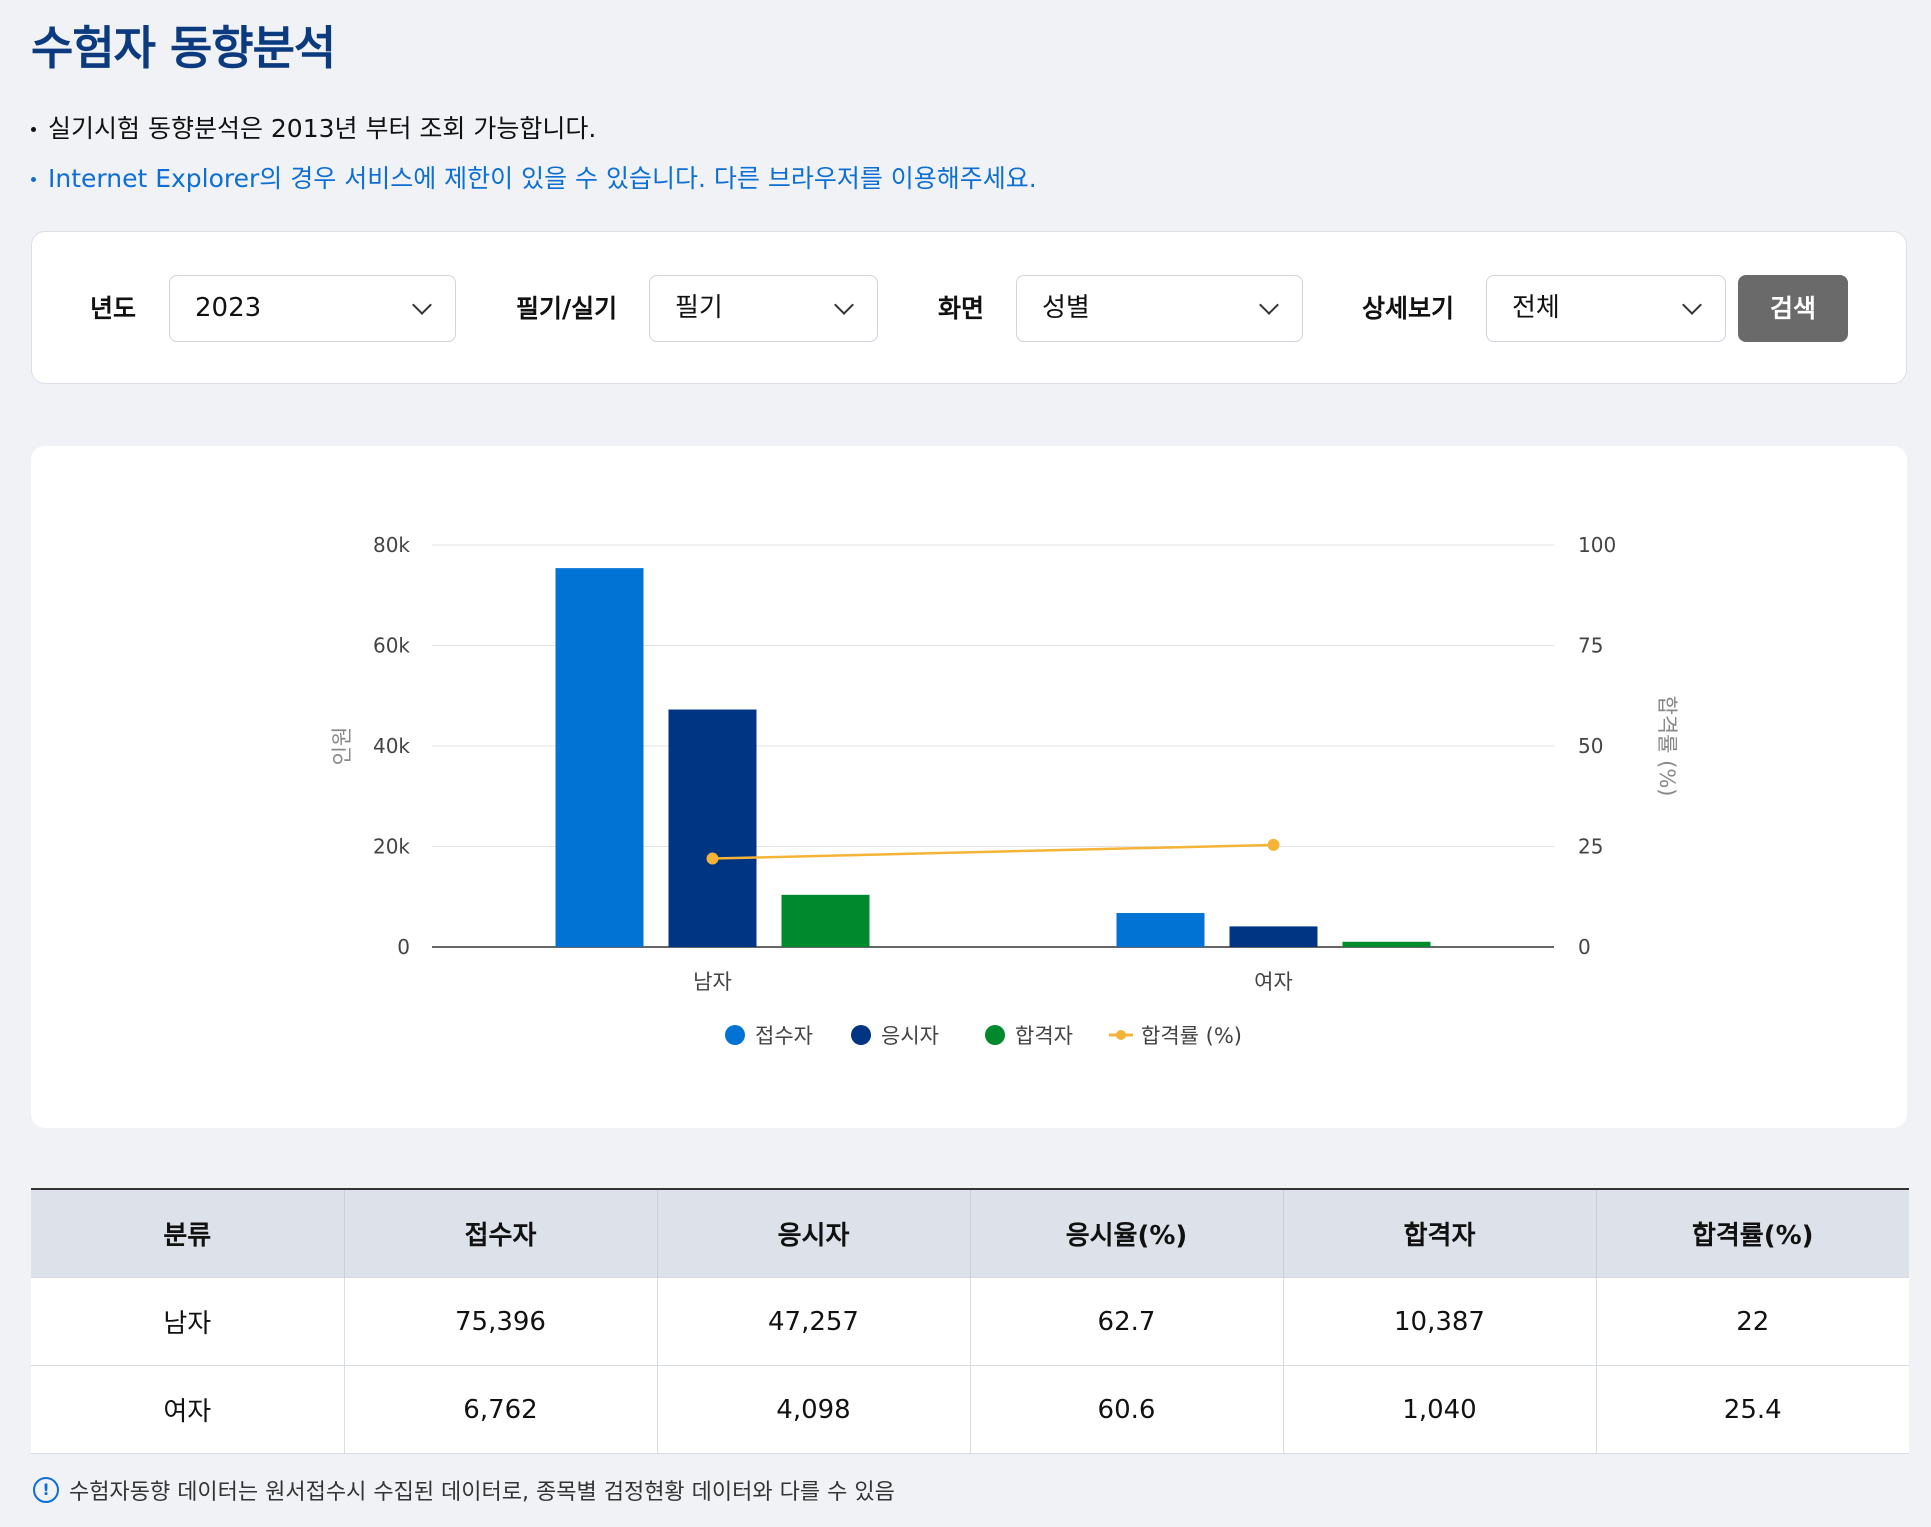 The height and width of the screenshot is (1527, 1931). What do you see at coordinates (1793, 308) in the screenshot?
I see `search-button: 검색` at bounding box center [1793, 308].